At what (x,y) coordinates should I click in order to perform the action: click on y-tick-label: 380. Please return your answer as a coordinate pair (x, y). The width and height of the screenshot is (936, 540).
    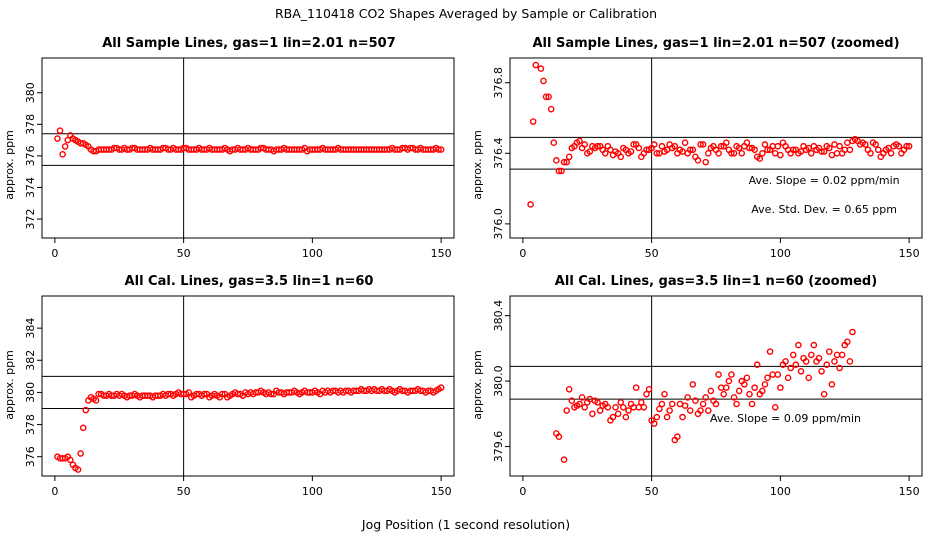
    Looking at the image, I should click on (30, 92).